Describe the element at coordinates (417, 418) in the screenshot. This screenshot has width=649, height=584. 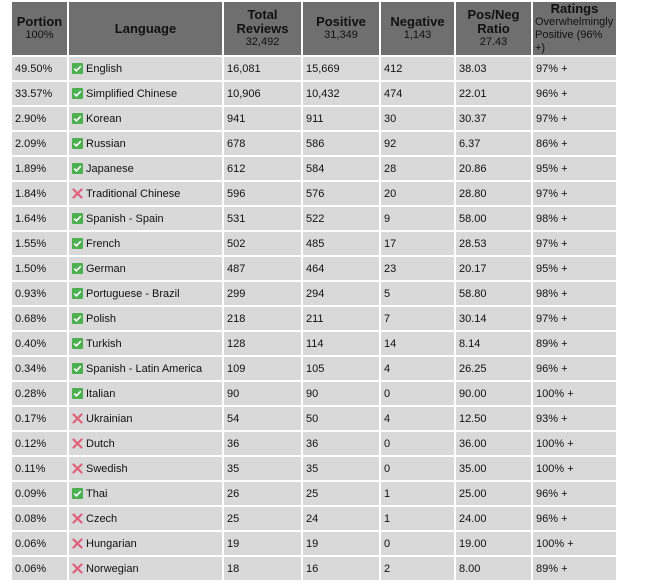
I see `negative-cell: 4` at that location.